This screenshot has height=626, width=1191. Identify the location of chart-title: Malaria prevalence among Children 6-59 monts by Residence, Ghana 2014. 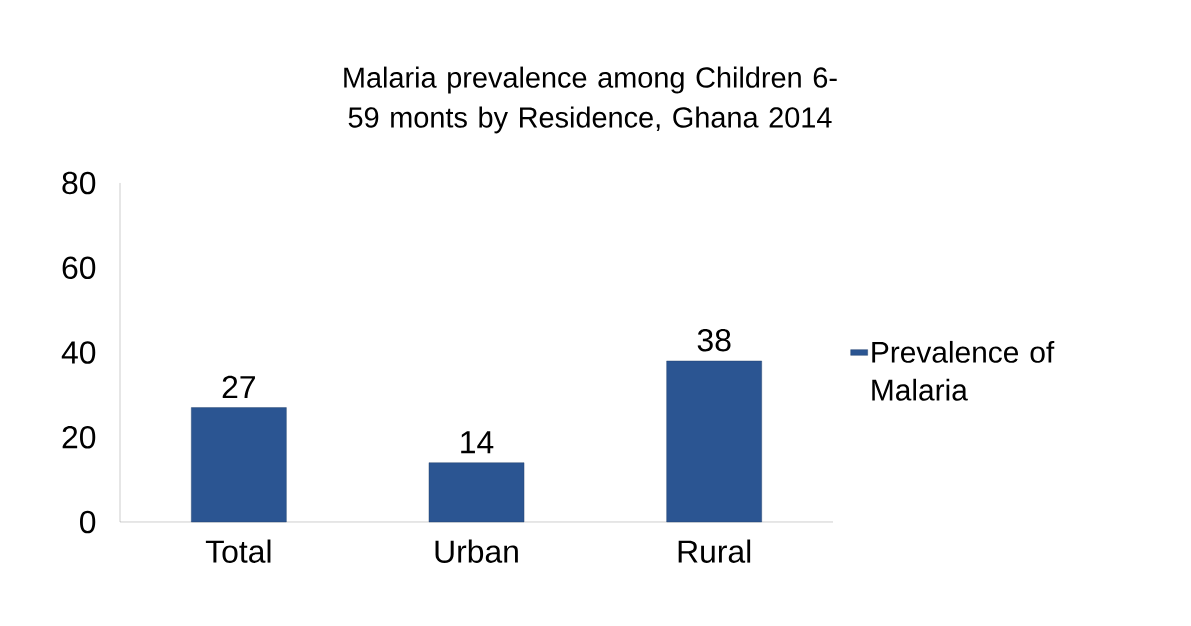
(590, 100).